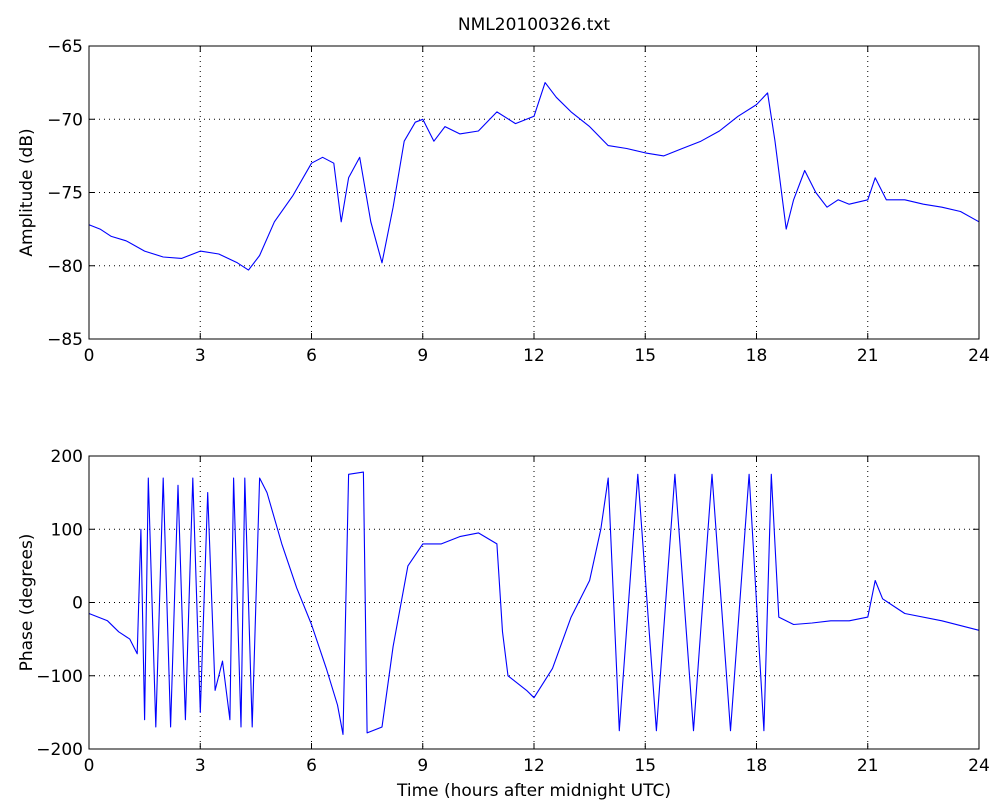 Image resolution: width=998 pixels, height=806 pixels. What do you see at coordinates (65, 267) in the screenshot?
I see `y-tick-label: −80` at bounding box center [65, 267].